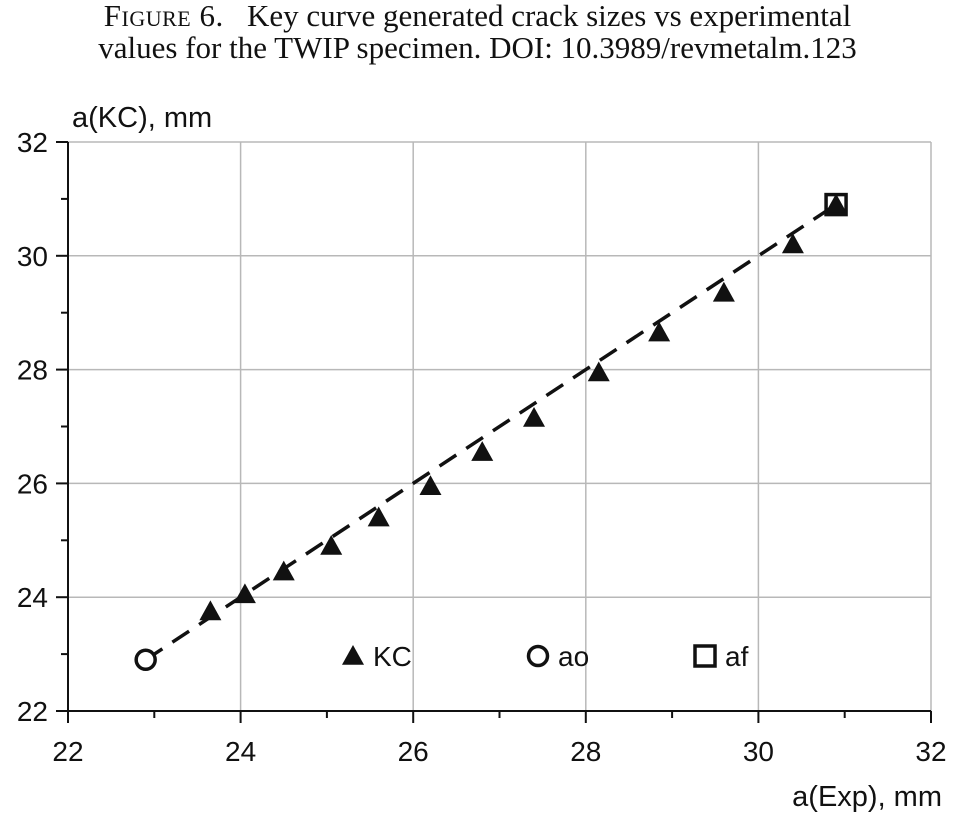 Image resolution: width=955 pixels, height=814 pixels. Describe the element at coordinates (353, 655) in the screenshot. I see `legend-marker-kc` at that location.